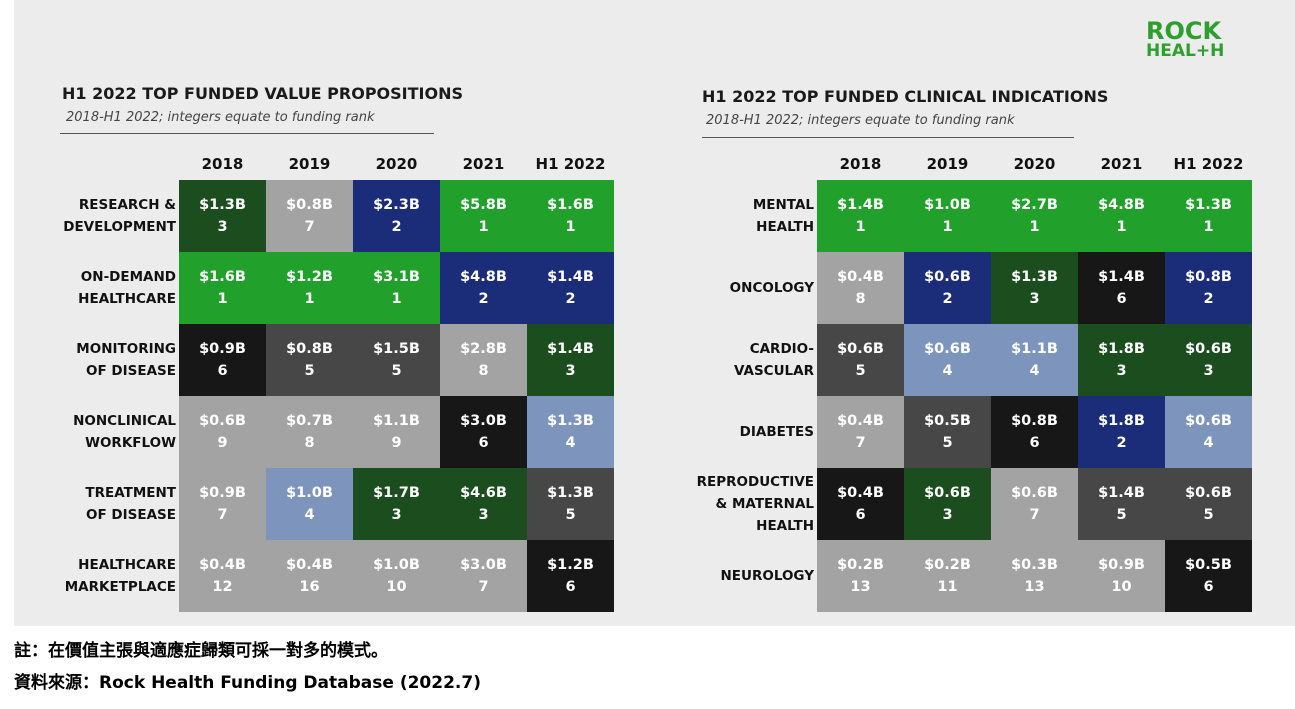 Image resolution: width=1295 pixels, height=709 pixels. Describe the element at coordinates (755, 482) in the screenshot. I see `row-label-line: REPRODUCTIVE` at that location.